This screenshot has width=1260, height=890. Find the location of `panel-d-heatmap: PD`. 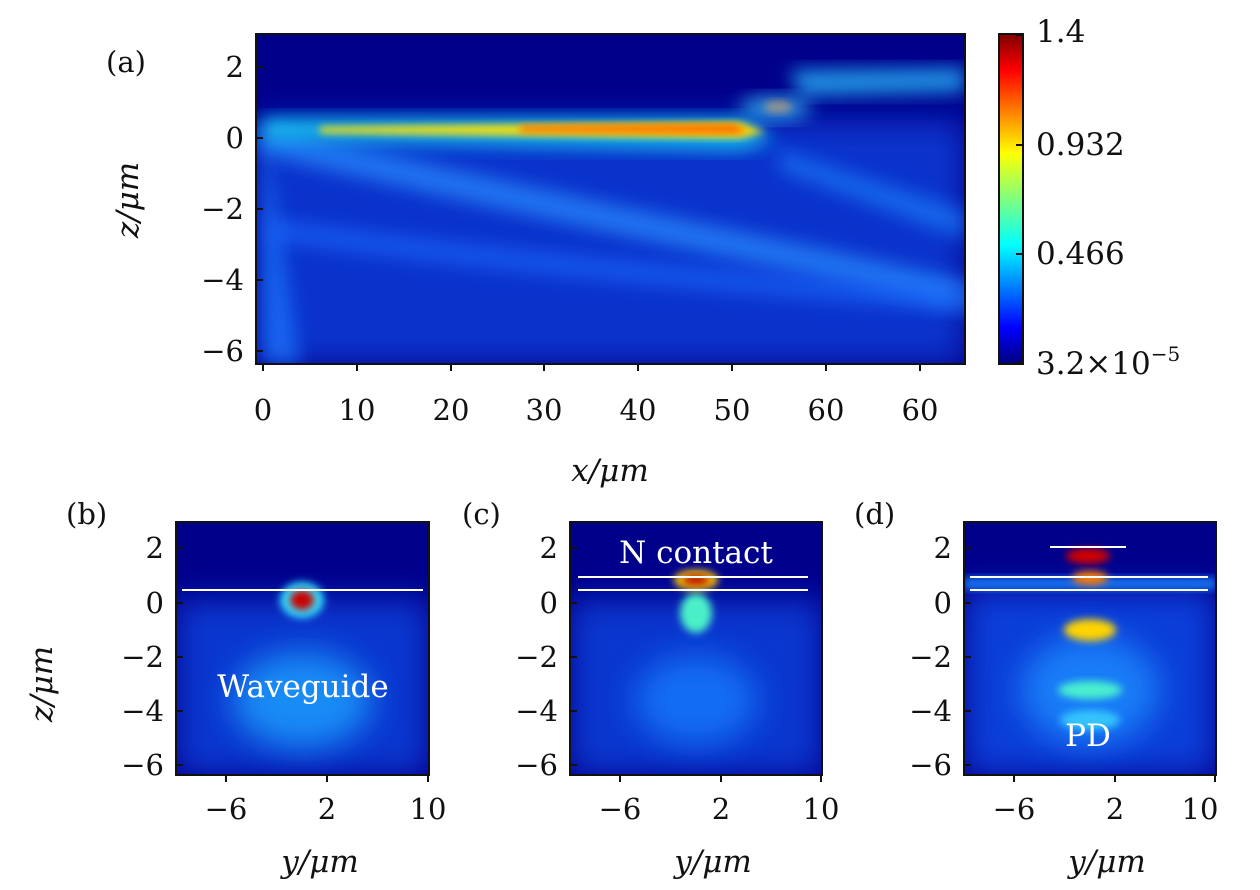

panel-d-heatmap: PD is located at coordinates (1090, 648).